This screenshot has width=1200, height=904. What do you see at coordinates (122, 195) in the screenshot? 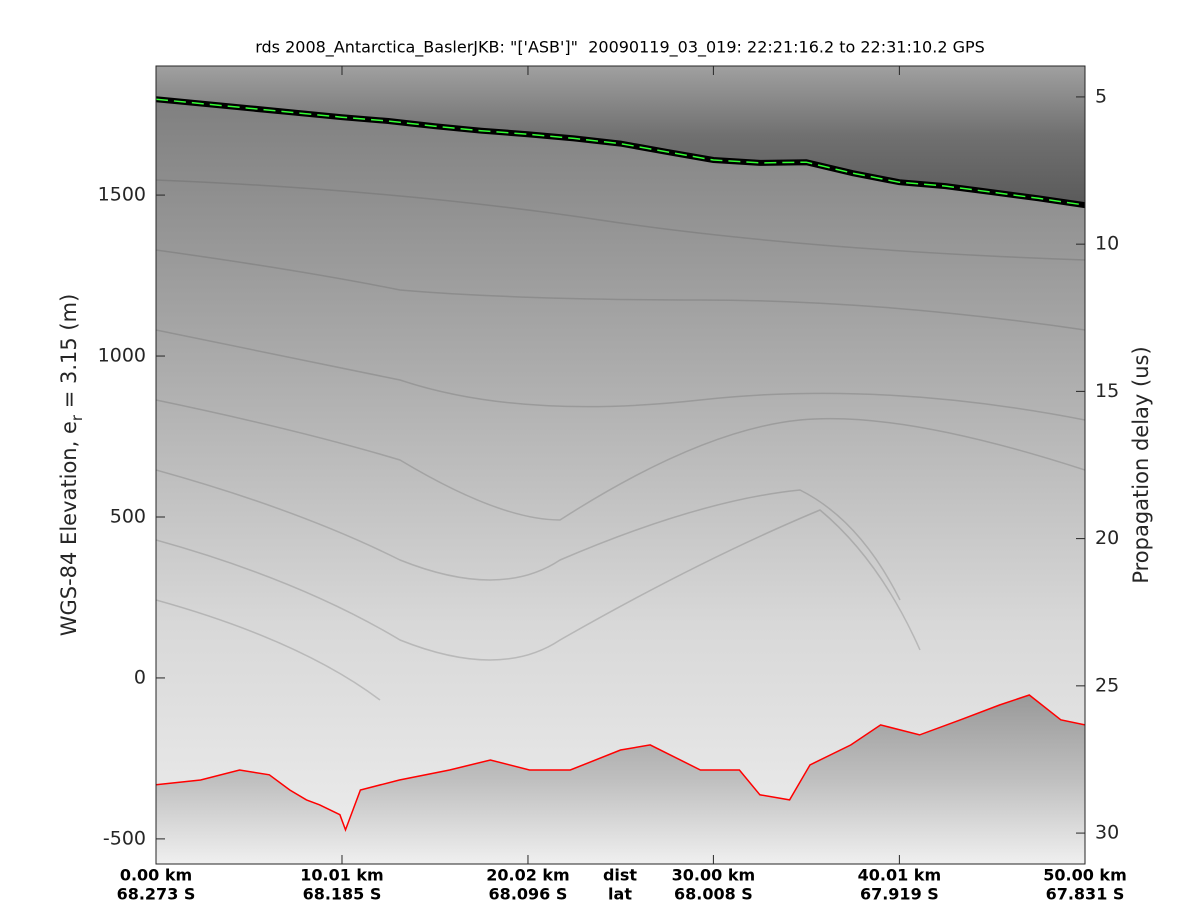
I see `y-tick-label: 1500` at bounding box center [122, 195].